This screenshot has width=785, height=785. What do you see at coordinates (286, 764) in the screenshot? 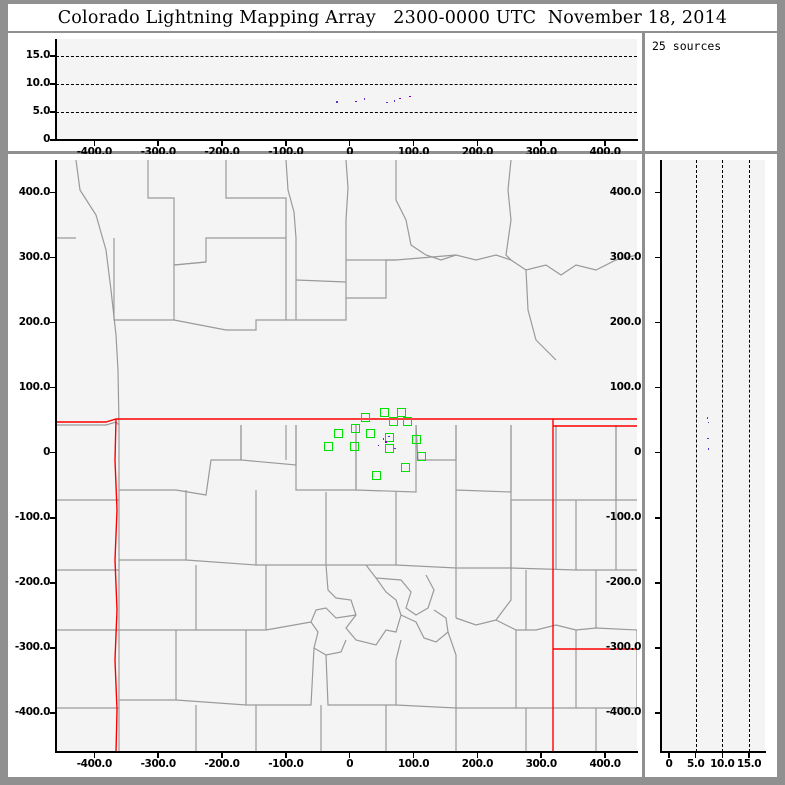
I see `x-tick-label: -100.0` at bounding box center [286, 764].